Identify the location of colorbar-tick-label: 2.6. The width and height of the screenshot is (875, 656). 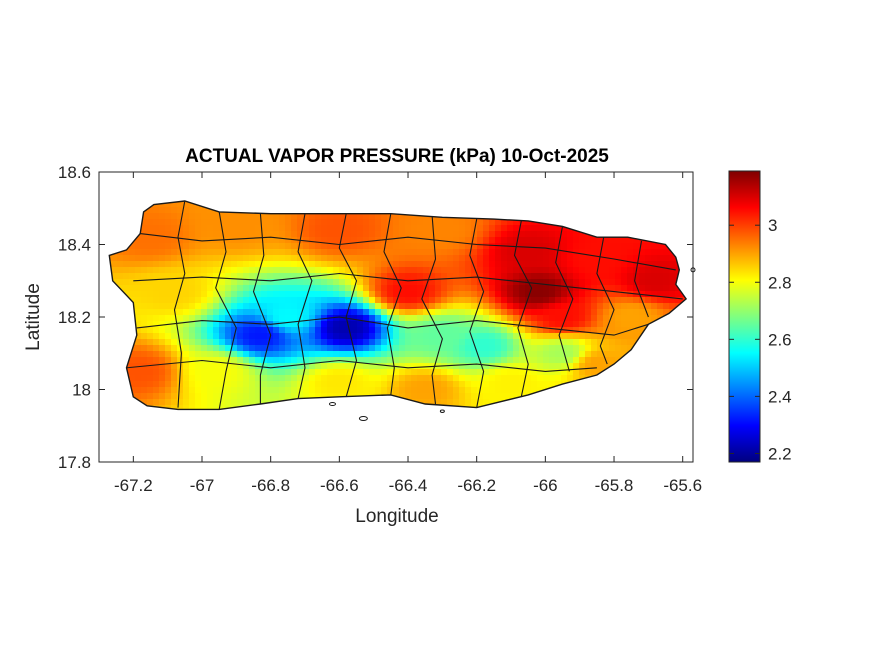
(780, 339).